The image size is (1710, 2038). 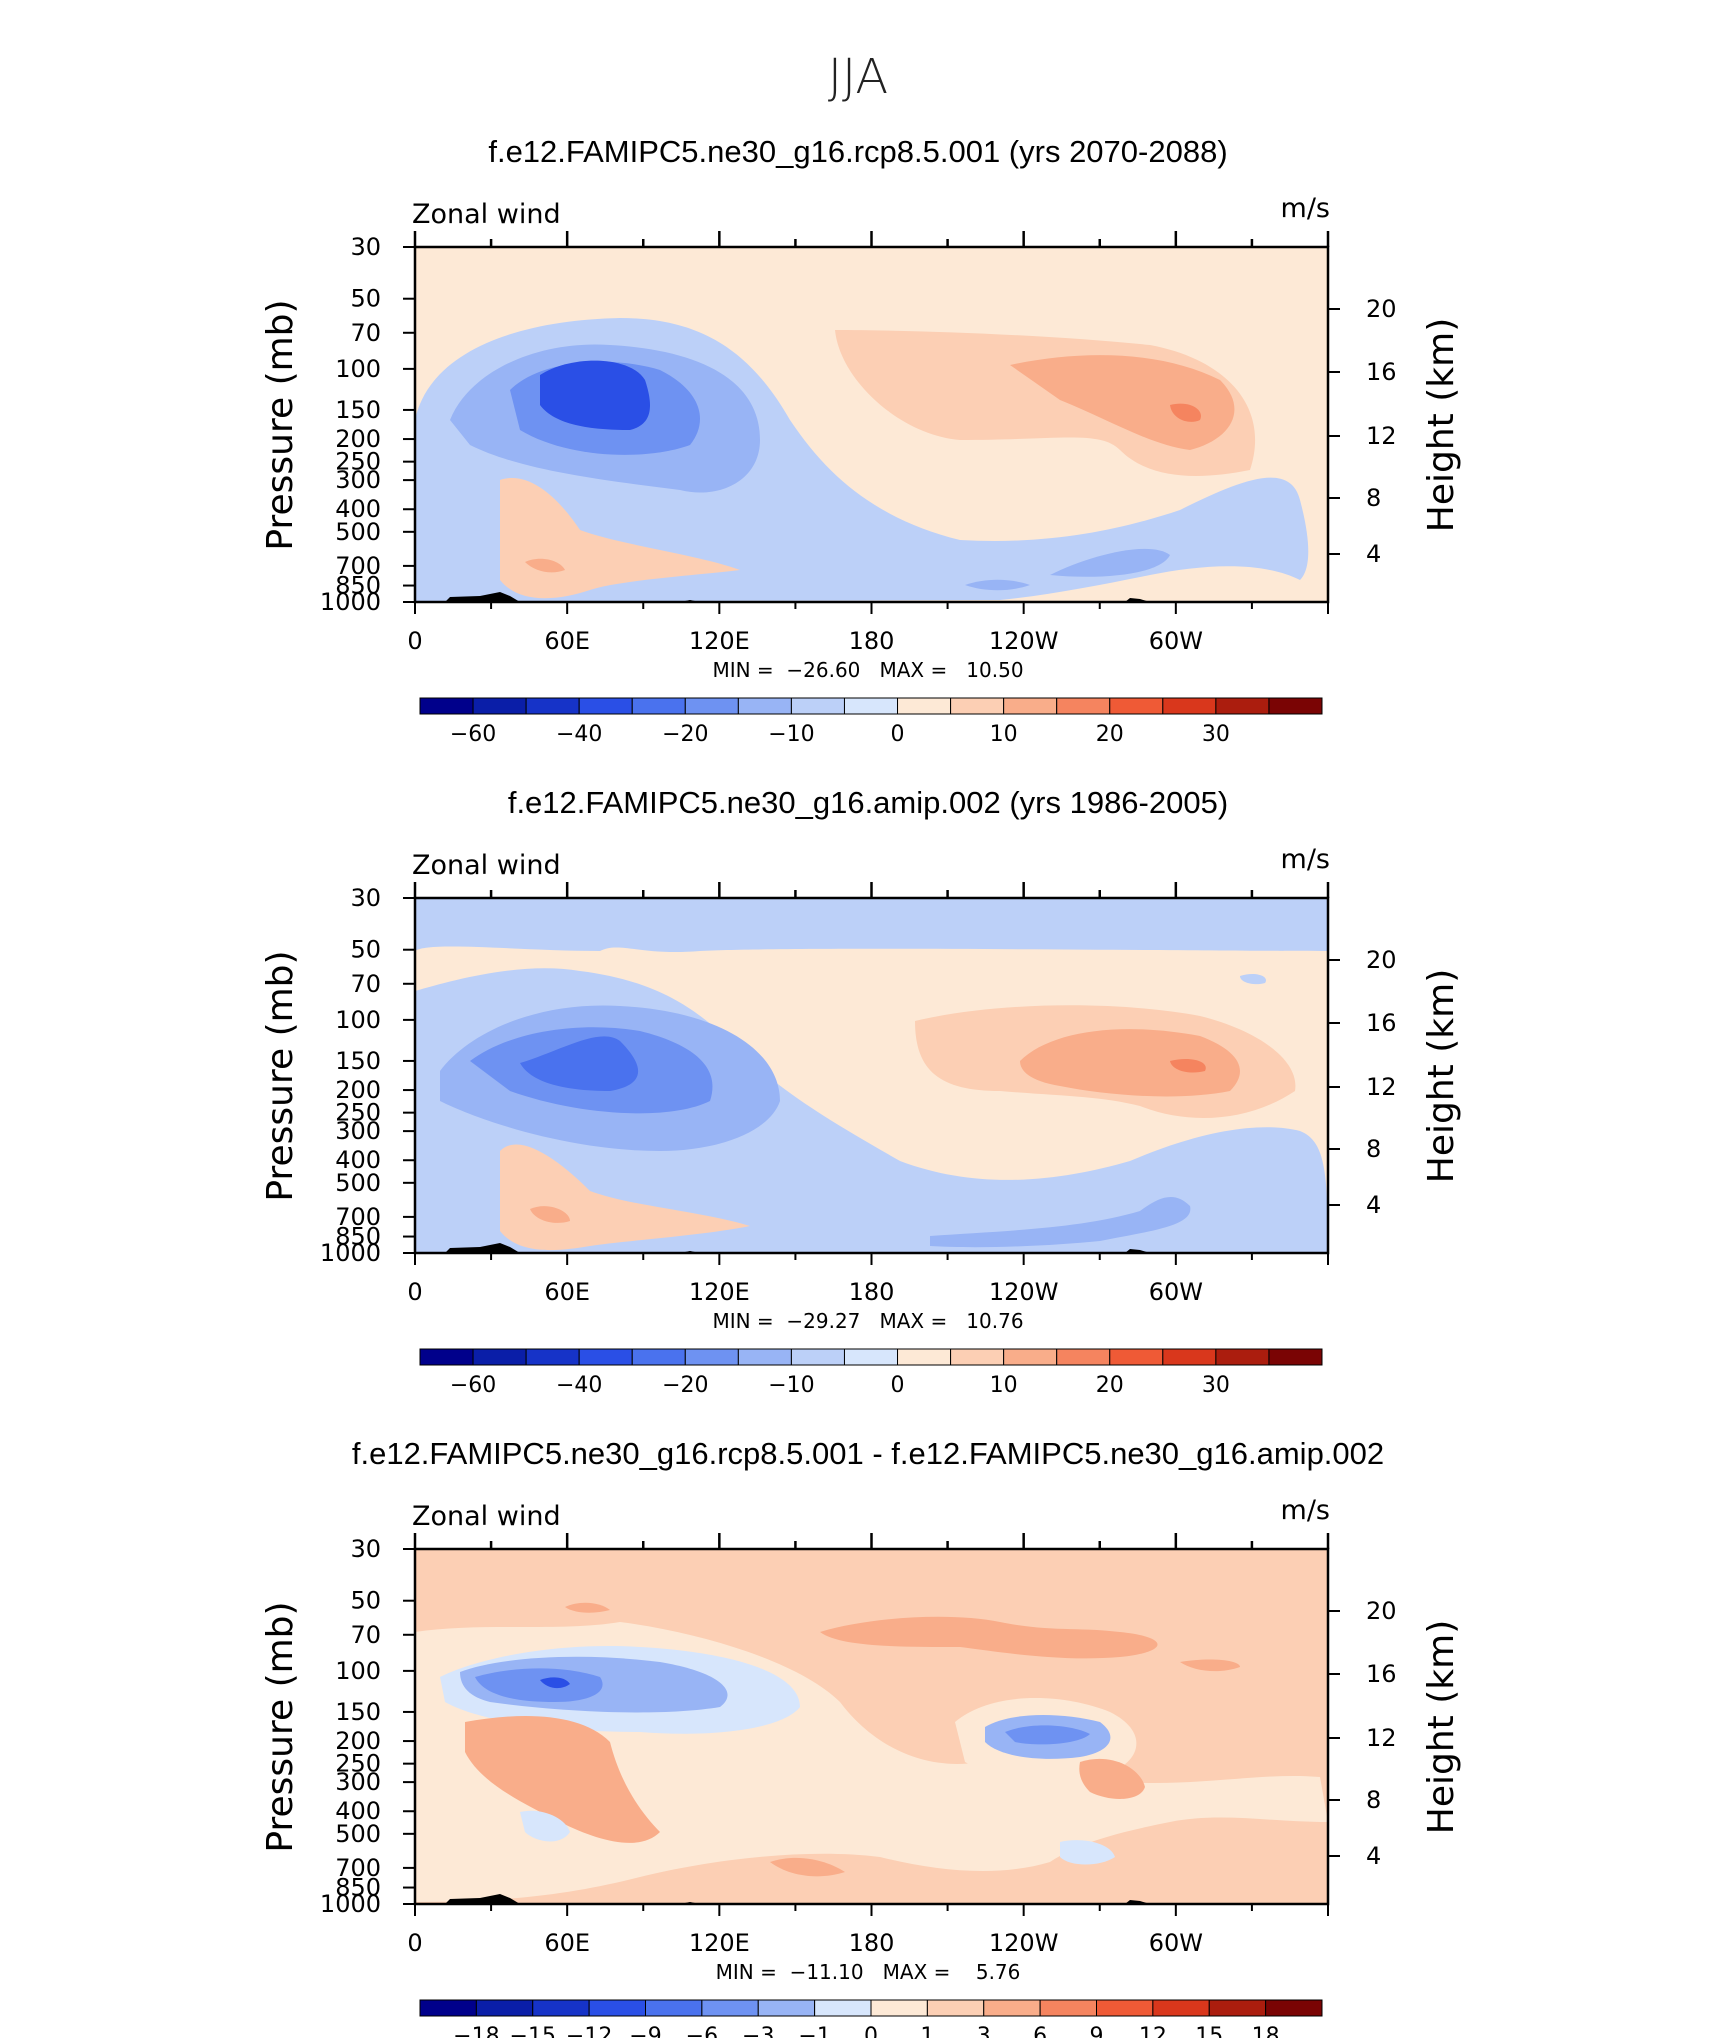 I want to click on height-tick-label: 16, so click(x=1381, y=1023).